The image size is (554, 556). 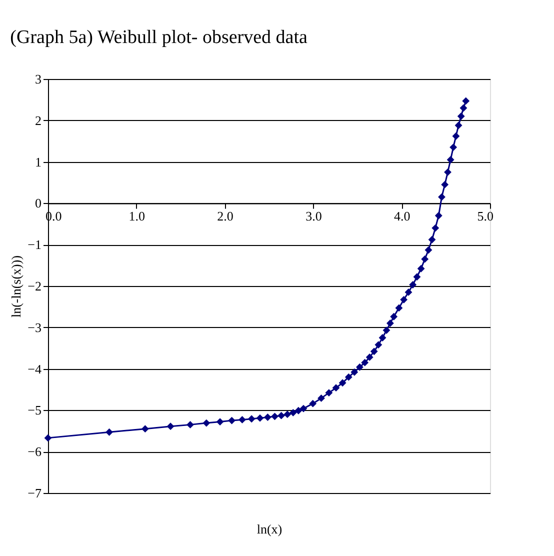 I want to click on y-tick-label: −7, so click(x=35, y=493).